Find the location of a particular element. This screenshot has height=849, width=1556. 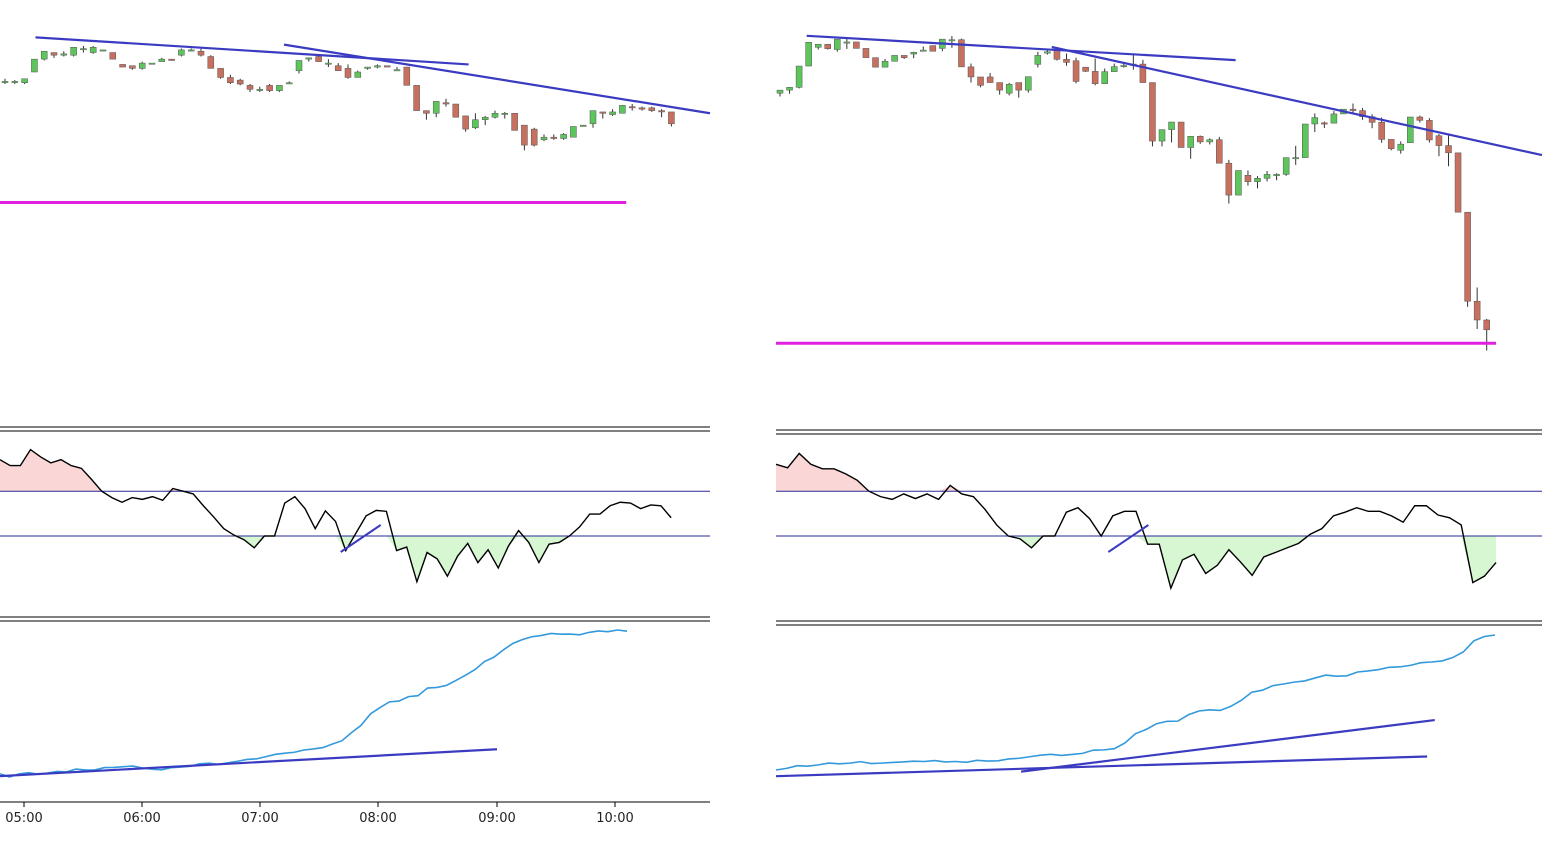

left-x-tick-label-5: 10:00 is located at coordinates (614, 818).